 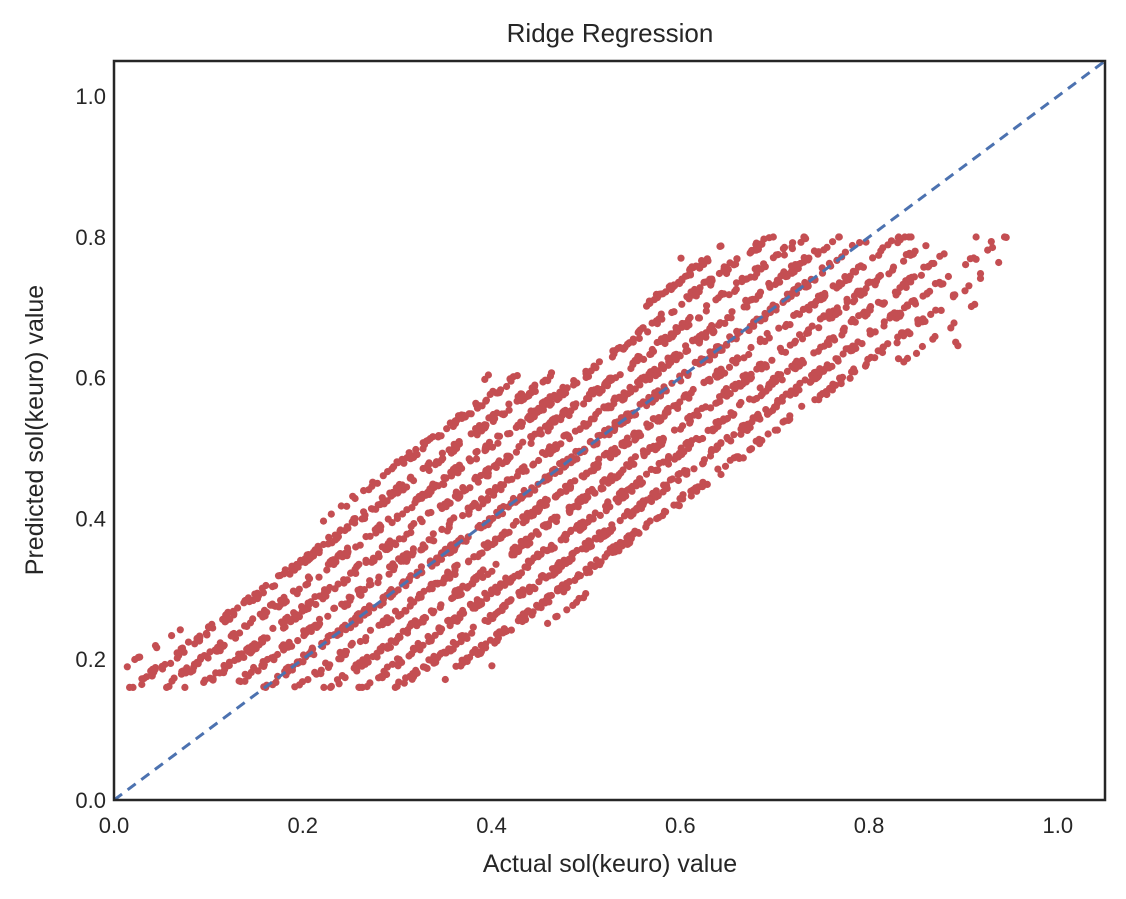 I want to click on x-tick-label: 0.4, so click(x=491, y=825).